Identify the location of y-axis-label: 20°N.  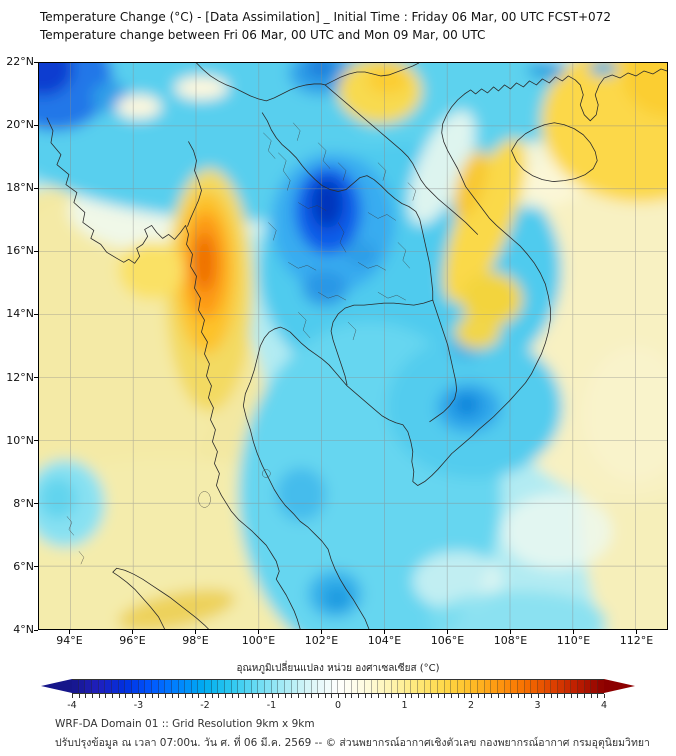
(20, 125).